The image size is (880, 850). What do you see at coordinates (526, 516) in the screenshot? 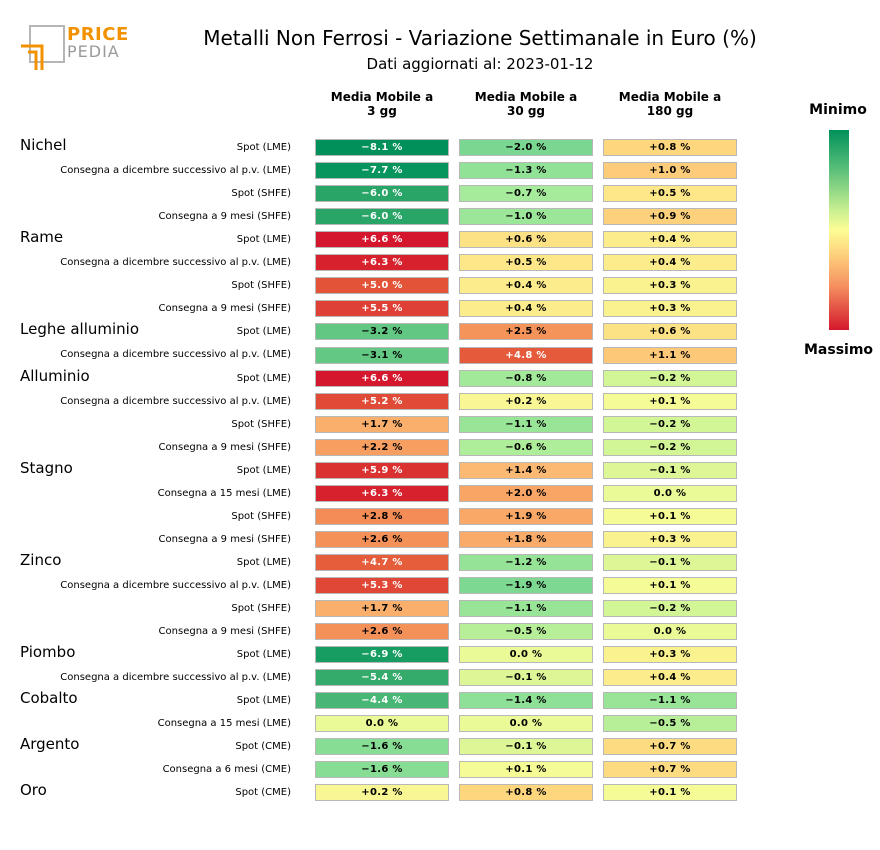
I see `heatmap-cell: +1.9 %` at bounding box center [526, 516].